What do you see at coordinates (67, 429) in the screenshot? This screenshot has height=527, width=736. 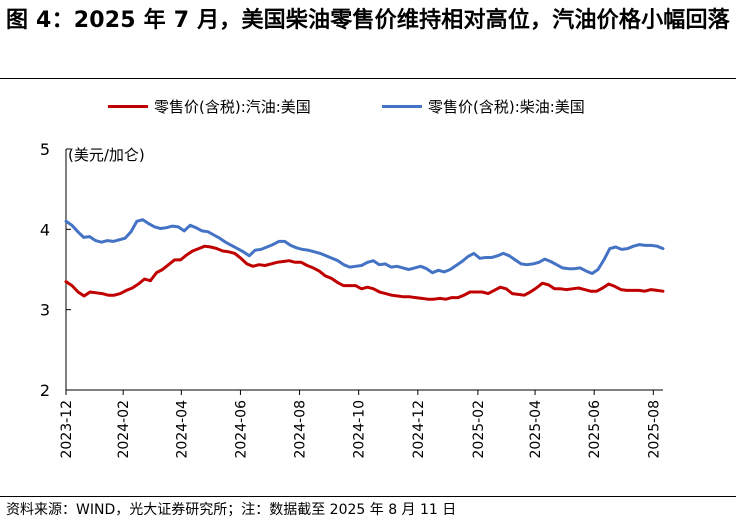 I see `x-tick-label: 2023-12` at bounding box center [67, 429].